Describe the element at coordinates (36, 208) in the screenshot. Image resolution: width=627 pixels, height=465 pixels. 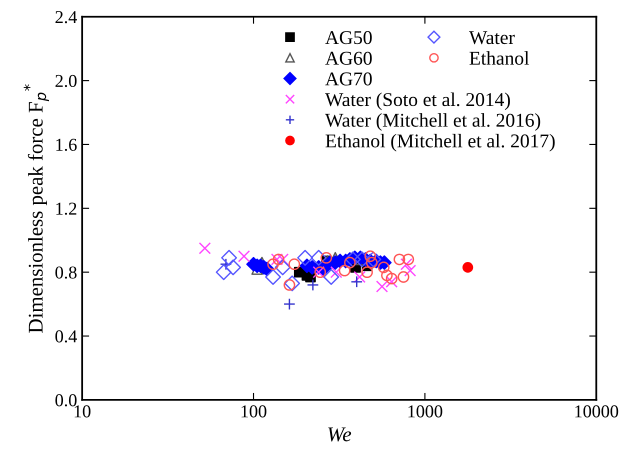
I see `y-axis-title: Dimensionless peak force F$_{p}$$^{*}$` at that location.